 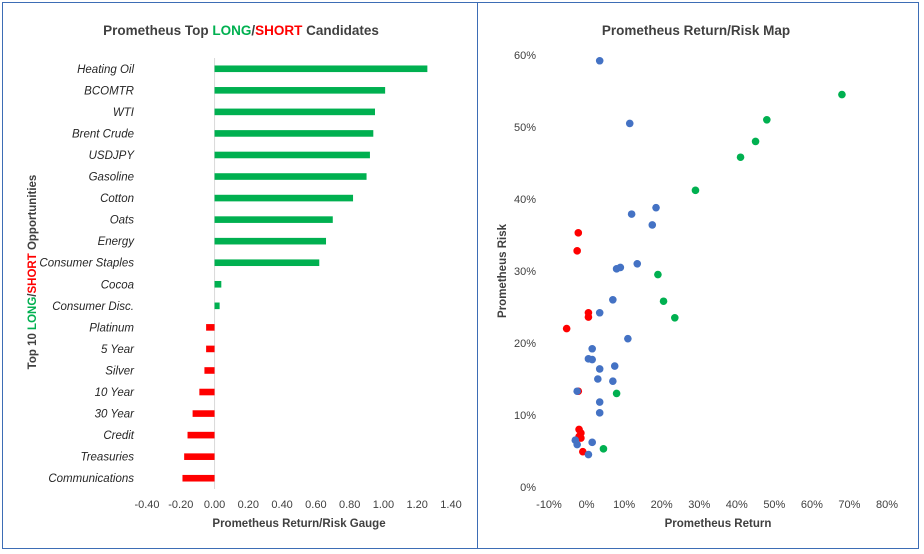 What do you see at coordinates (180, 505) in the screenshot?
I see `x-tick-label: -0.20` at bounding box center [180, 505].